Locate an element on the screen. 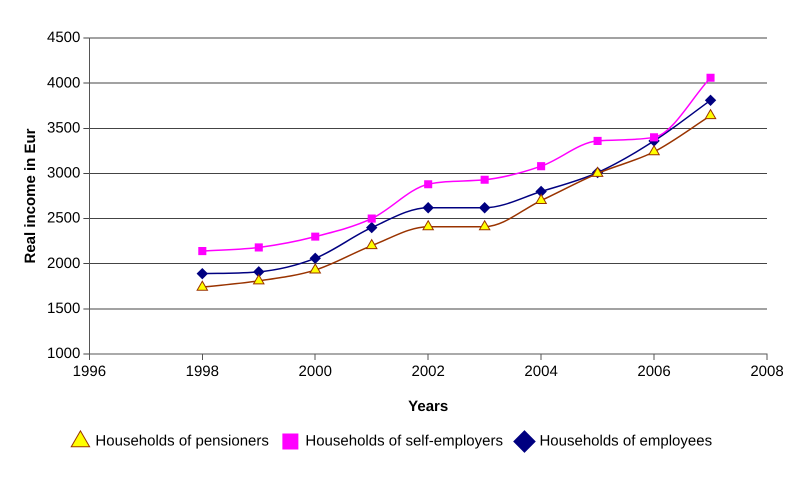  legend-label: Households of pensioners is located at coordinates (182, 441).